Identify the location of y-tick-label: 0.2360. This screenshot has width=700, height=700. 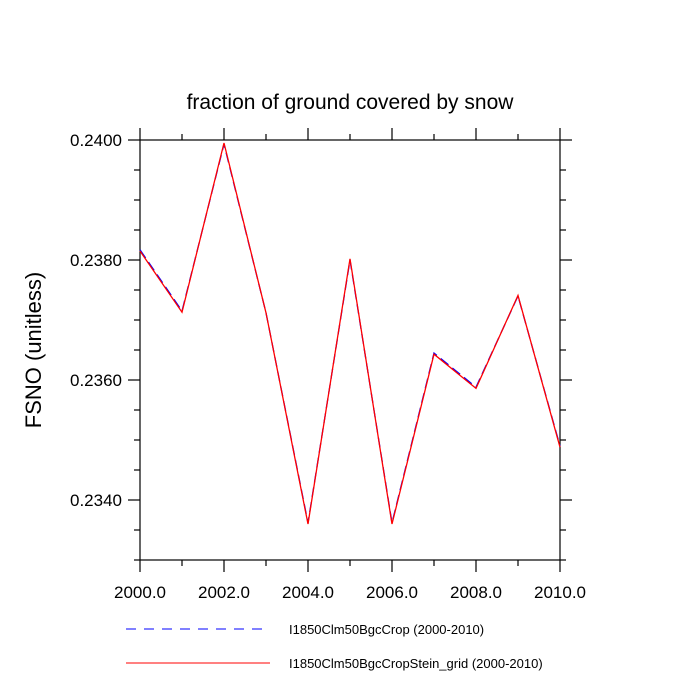
(96, 380).